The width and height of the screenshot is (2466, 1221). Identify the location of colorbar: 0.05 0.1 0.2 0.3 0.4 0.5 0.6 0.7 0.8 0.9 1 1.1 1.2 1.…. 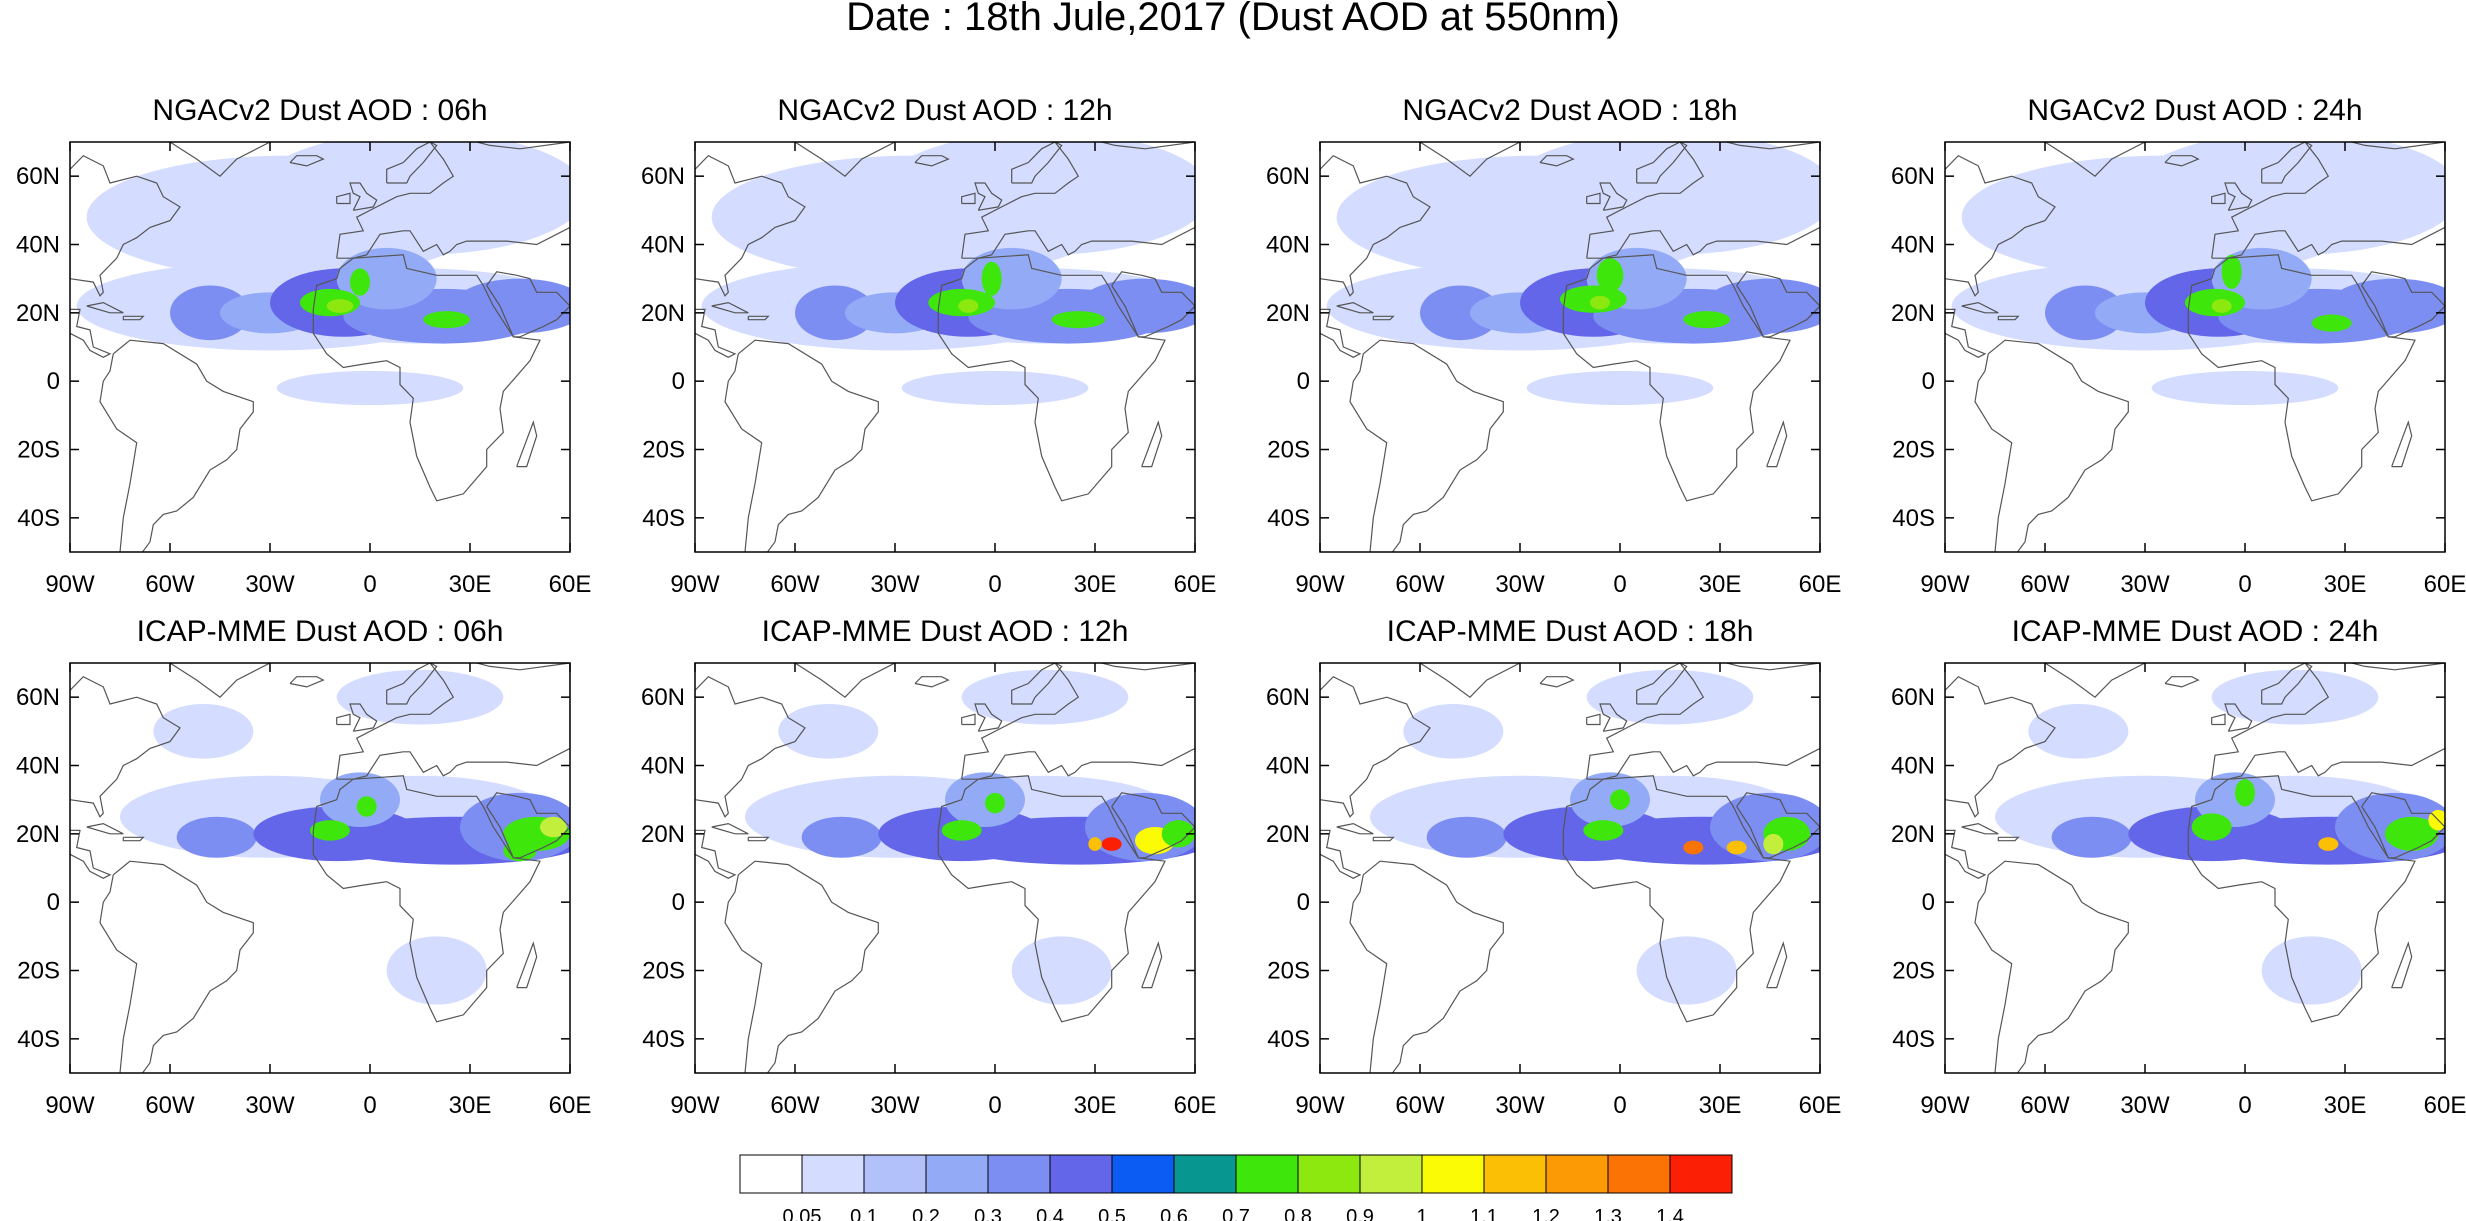
(1236, 1187).